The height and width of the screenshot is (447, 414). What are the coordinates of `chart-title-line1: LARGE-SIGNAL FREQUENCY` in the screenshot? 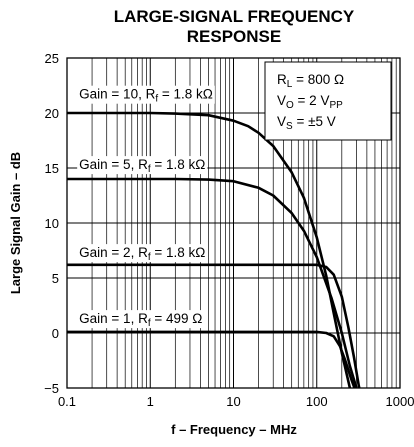 It's located at (234, 16).